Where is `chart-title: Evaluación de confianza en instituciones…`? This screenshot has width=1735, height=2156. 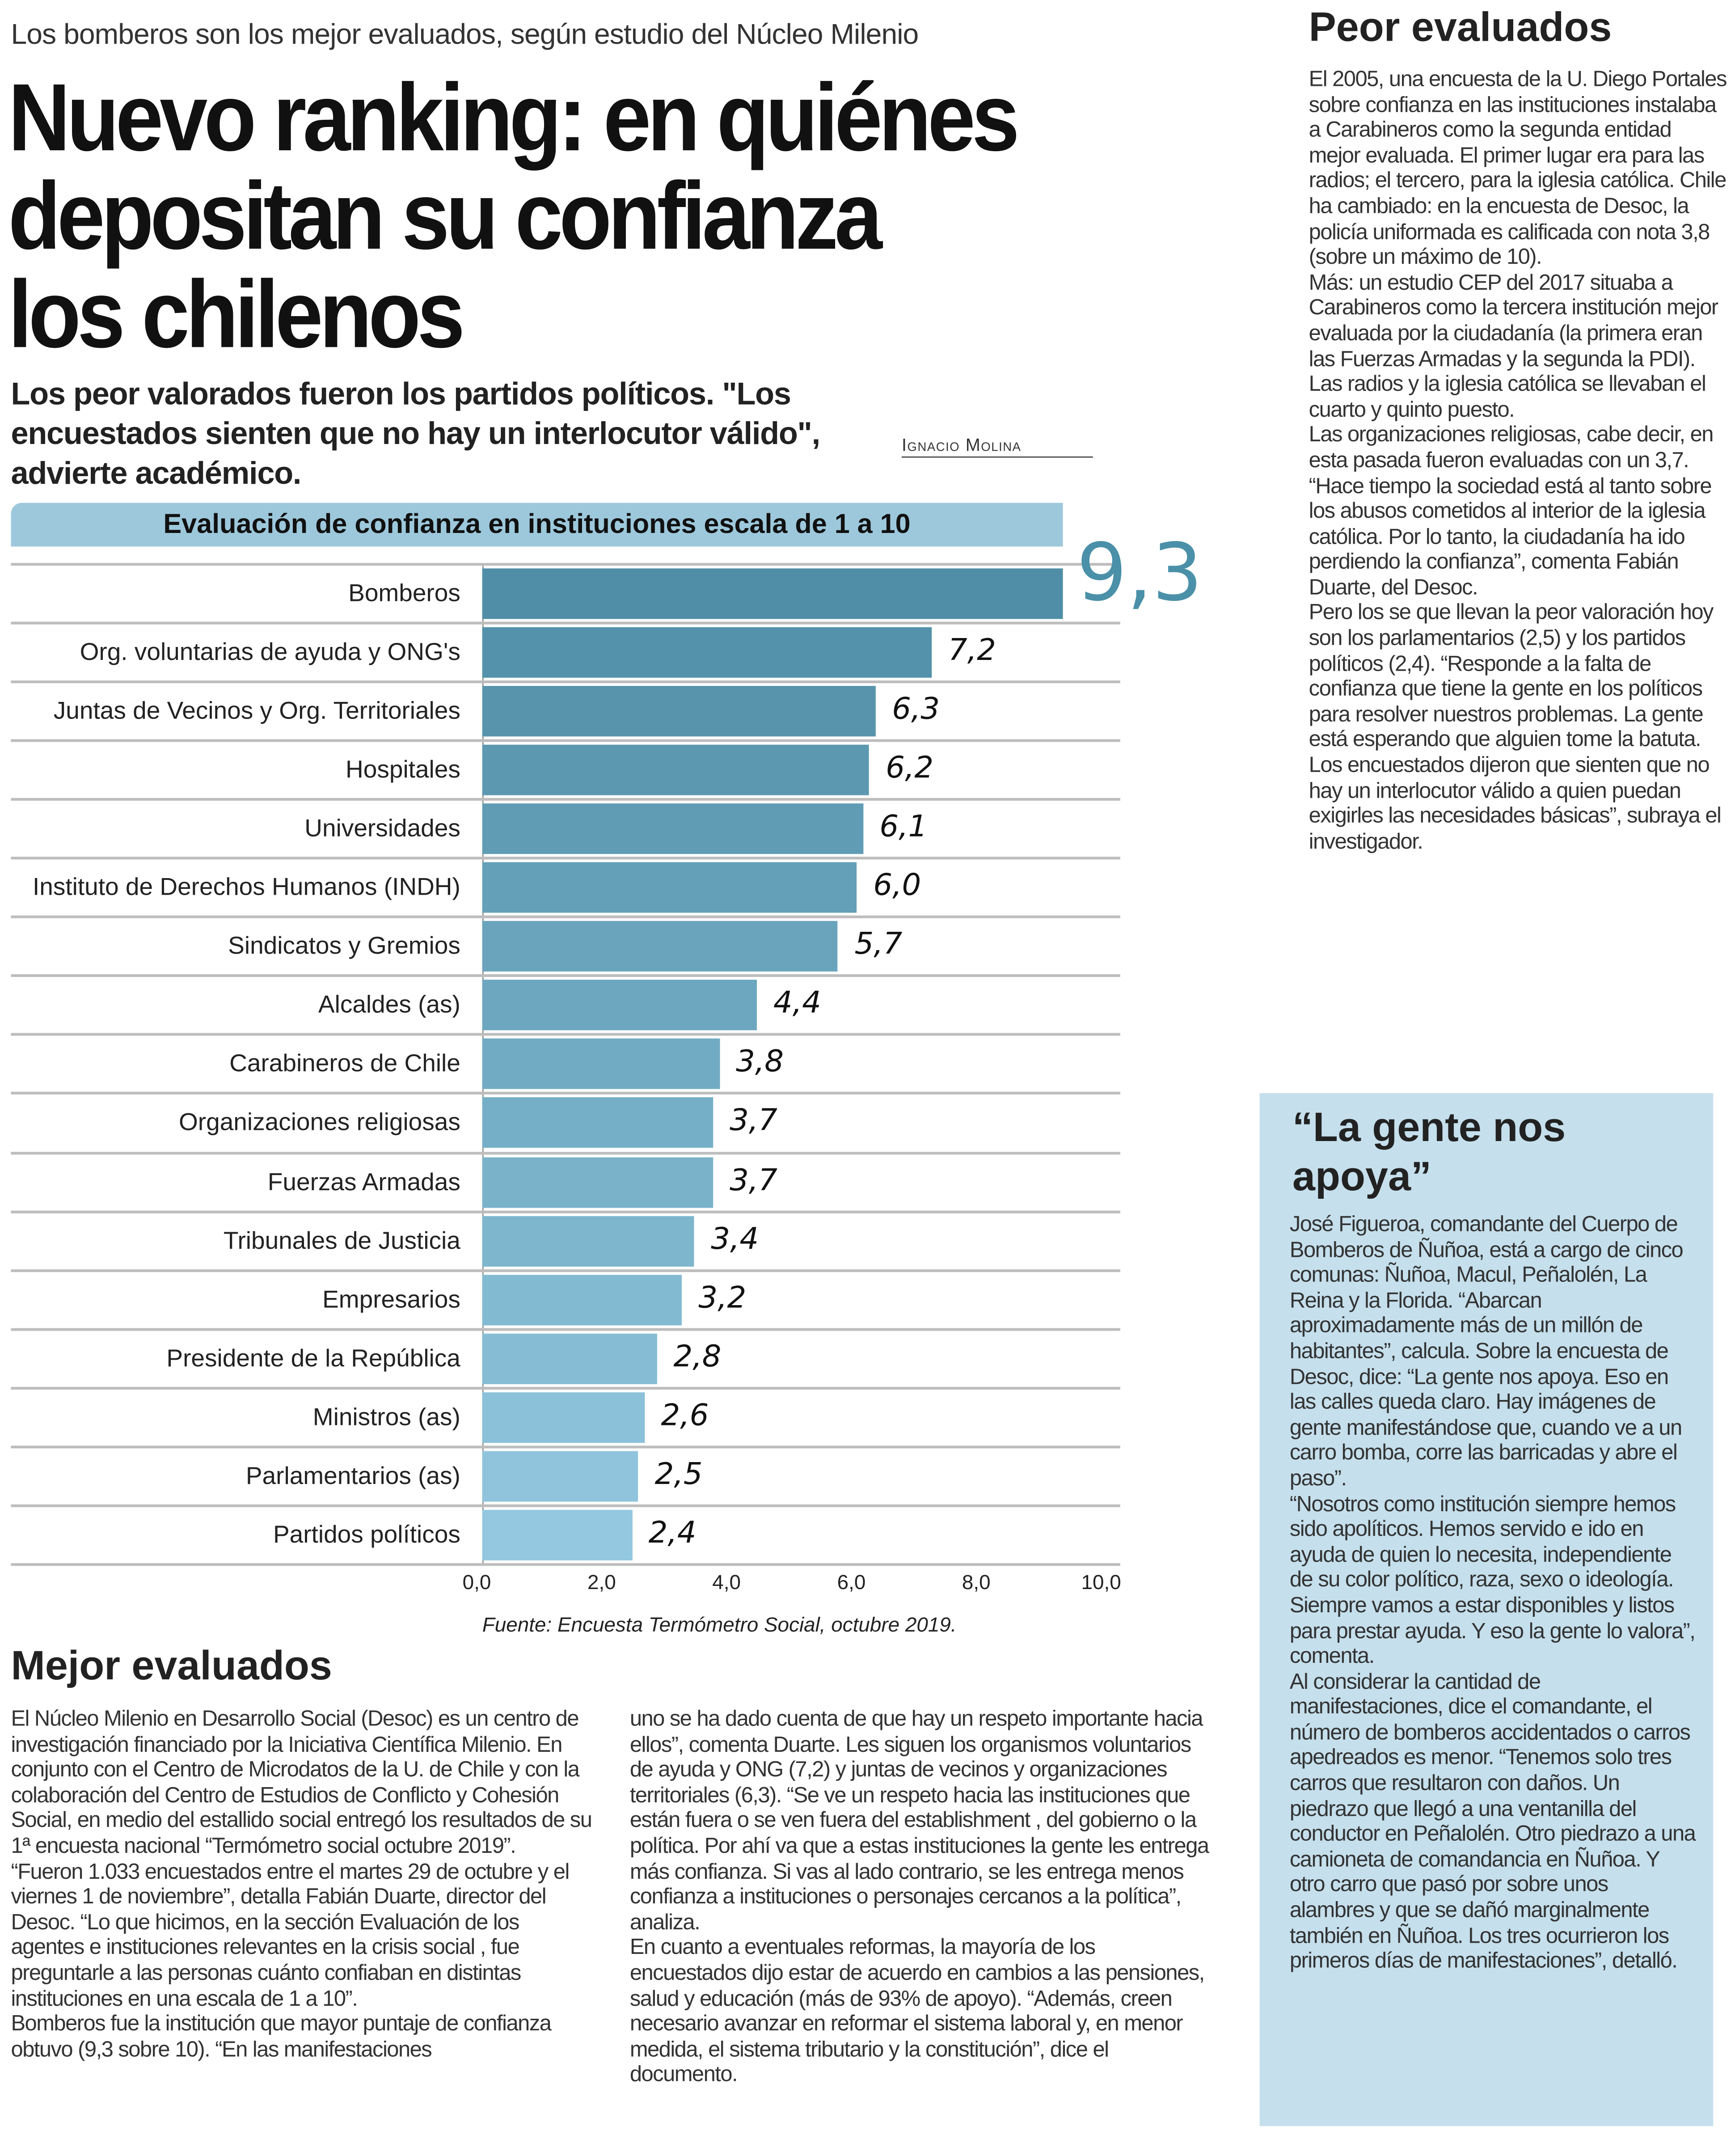 chart-title: Evaluación de confianza en instituciones… is located at coordinates (537, 525).